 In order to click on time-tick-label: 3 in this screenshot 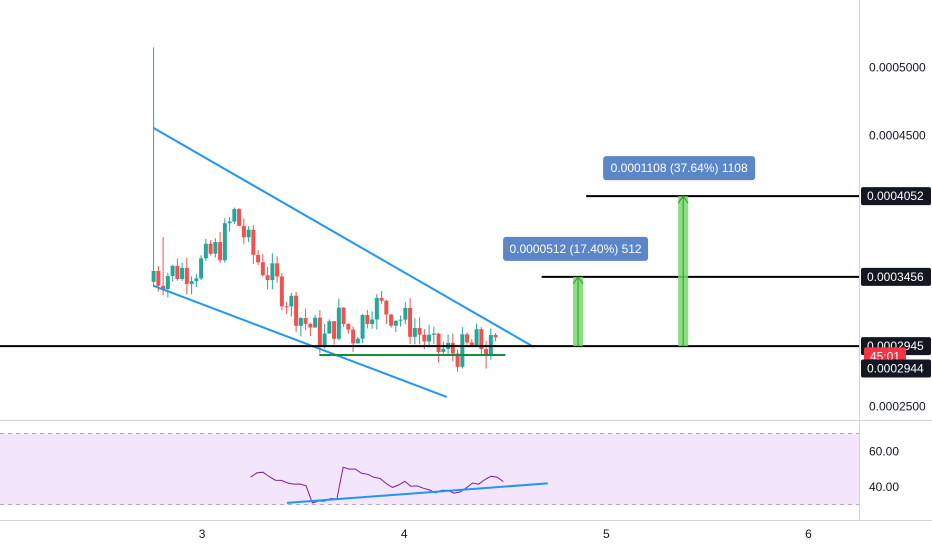, I will do `click(202, 534)`.